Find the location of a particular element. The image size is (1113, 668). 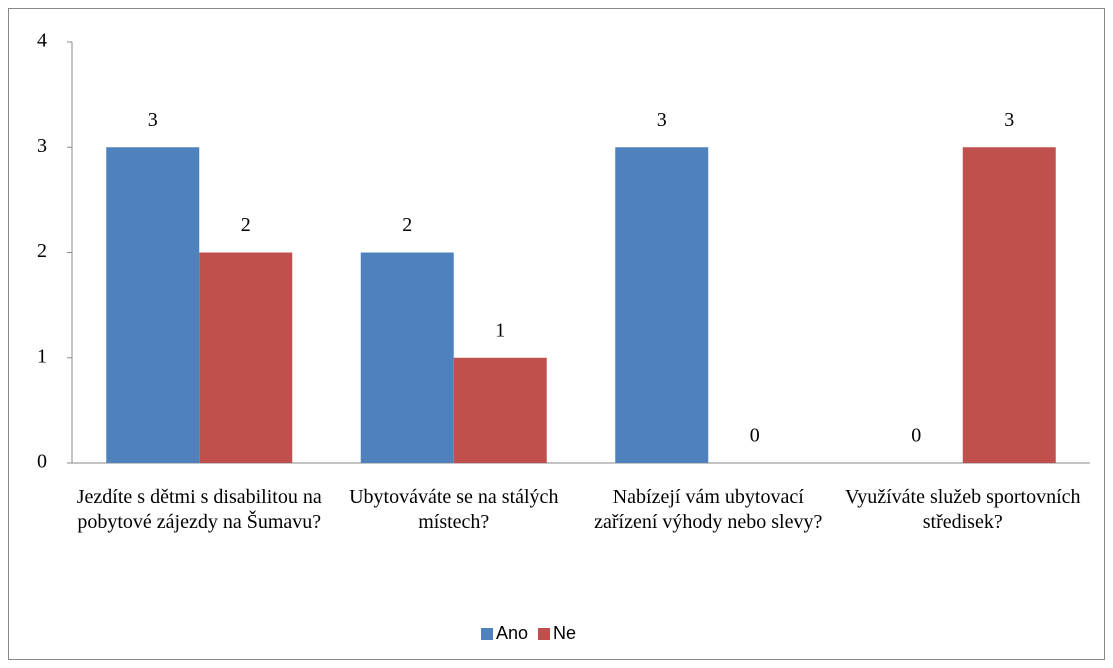

y-tick-label: 0 is located at coordinates (42, 462).